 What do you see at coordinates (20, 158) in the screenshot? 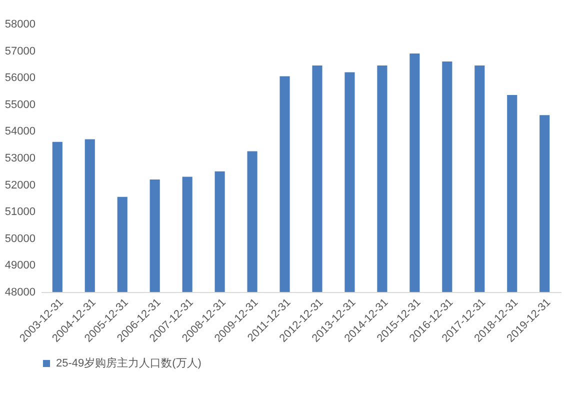
I see `y-tick-label: 53000` at bounding box center [20, 158].